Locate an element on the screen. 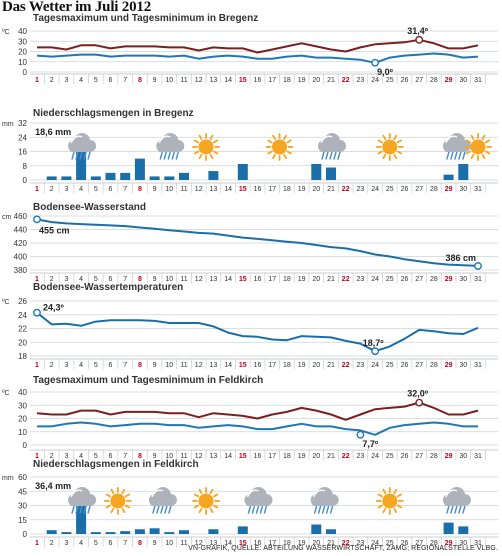  y-tick-label: 400 is located at coordinates (21, 257).